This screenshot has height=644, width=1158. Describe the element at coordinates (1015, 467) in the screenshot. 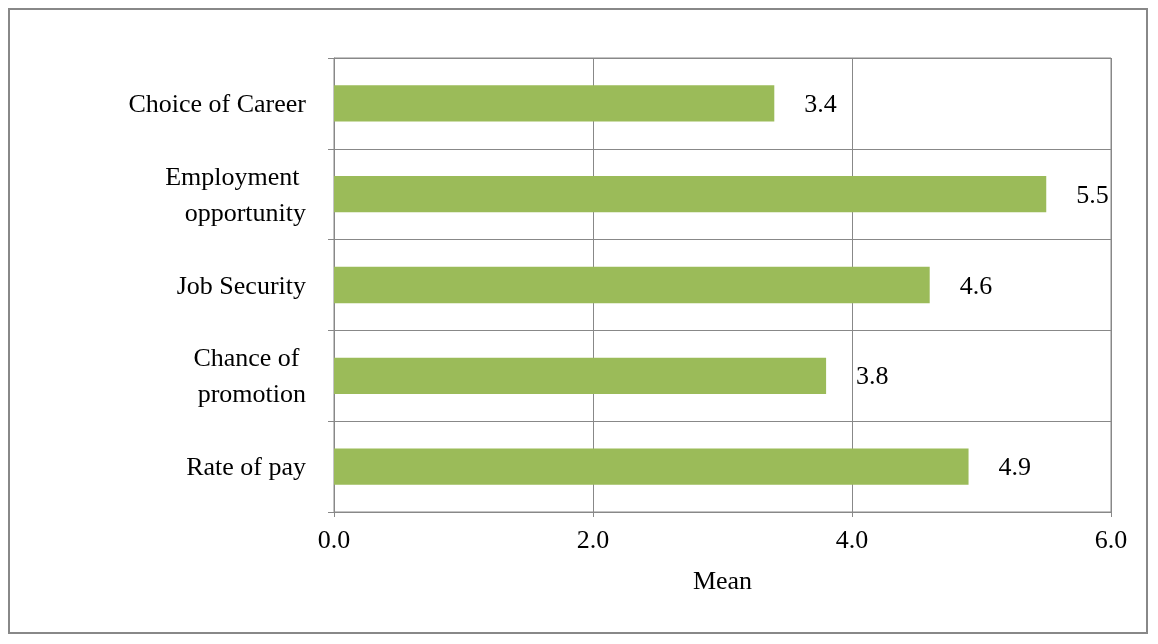

I see `data-label: 4.9` at that location.